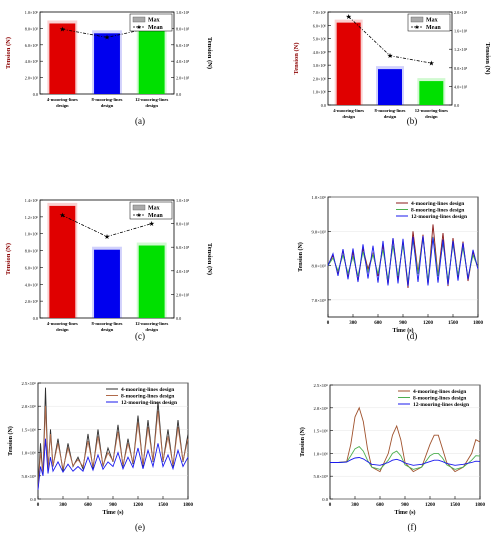 Image resolution: width=502 pixels, height=555 pixels. What do you see at coordinates (140, 121) in the screenshot?
I see `panel-label: (a)` at bounding box center [140, 121].